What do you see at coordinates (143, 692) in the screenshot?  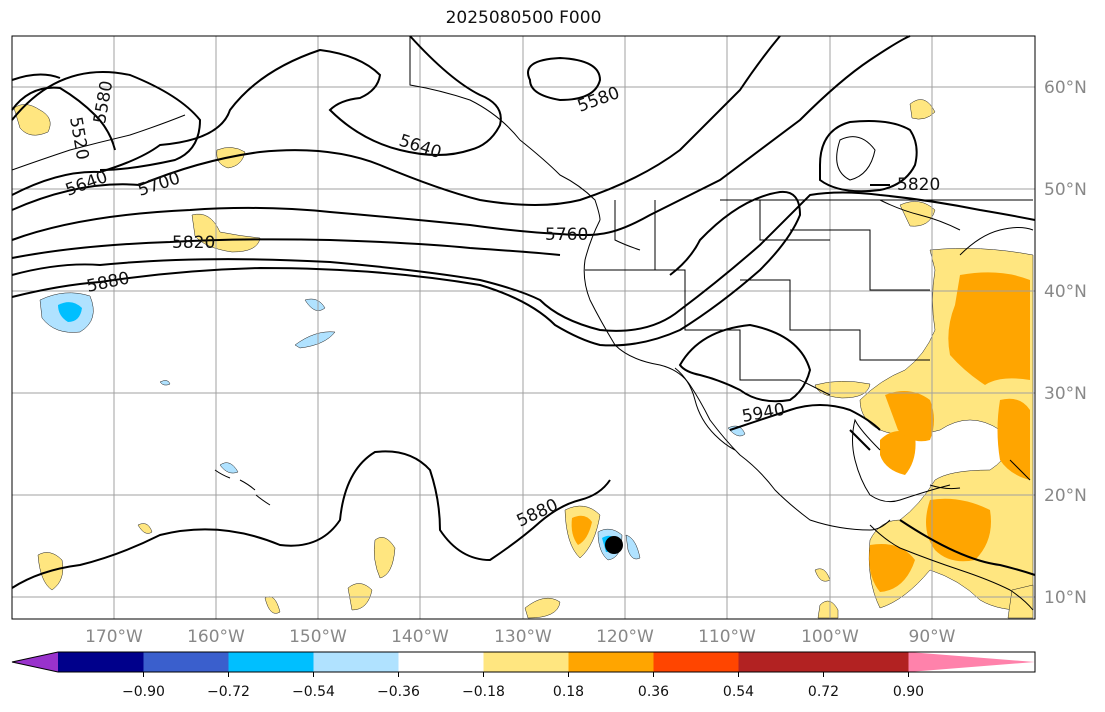 I see `colorbar-tick-label: −0.90` at bounding box center [143, 692].